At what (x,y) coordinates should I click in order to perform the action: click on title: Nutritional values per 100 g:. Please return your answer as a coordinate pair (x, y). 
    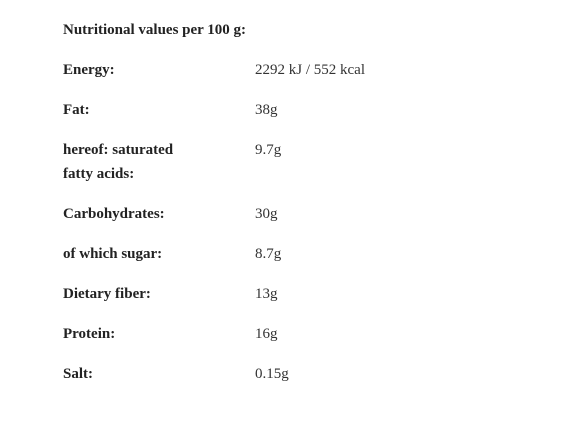
    Looking at the image, I should click on (155, 30).